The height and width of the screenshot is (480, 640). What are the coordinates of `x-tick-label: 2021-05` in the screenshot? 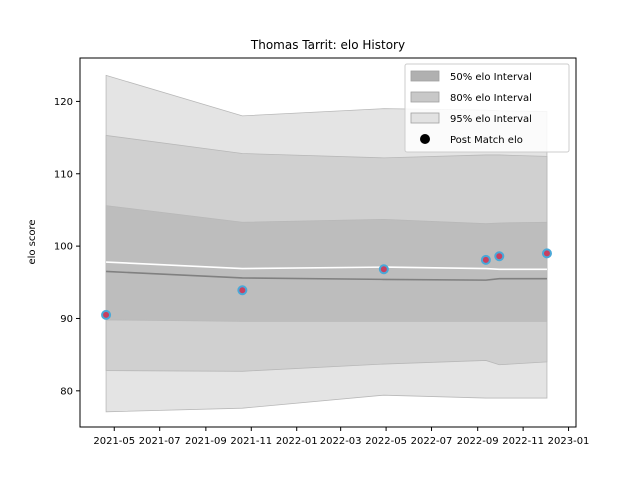 It's located at (114, 441).